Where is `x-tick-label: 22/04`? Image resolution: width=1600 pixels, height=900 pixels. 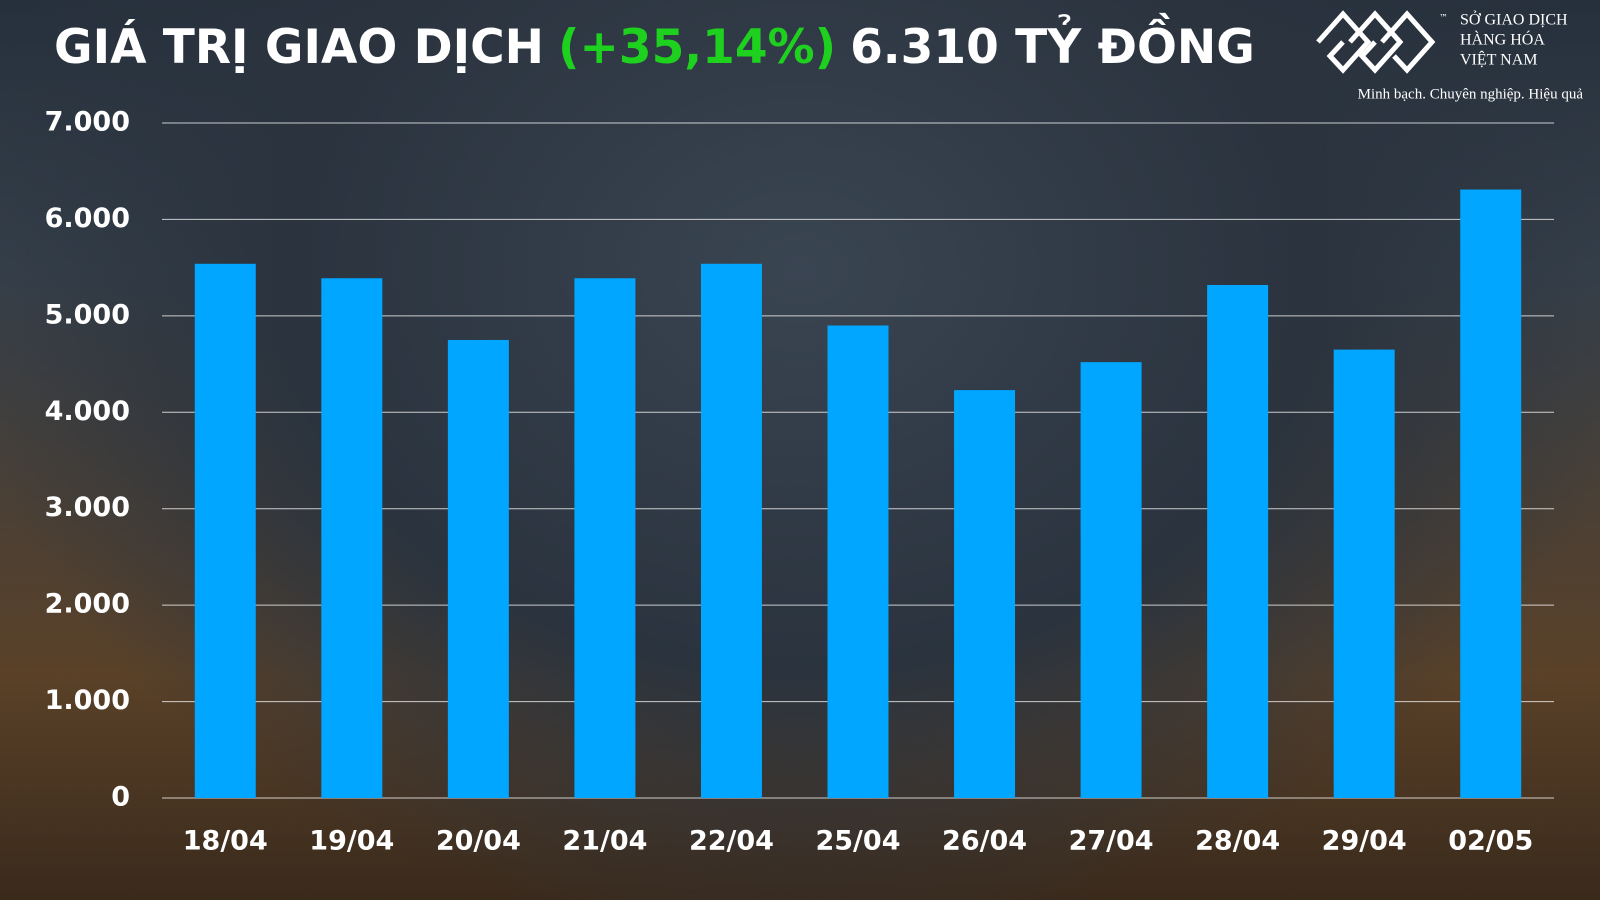
x-tick-label: 22/04 is located at coordinates (731, 841).